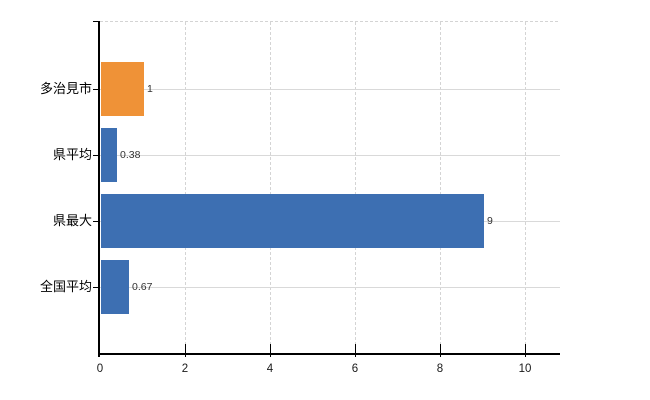 The width and height of the screenshot is (650, 400). I want to click on category-label: 県平均, so click(72, 154).